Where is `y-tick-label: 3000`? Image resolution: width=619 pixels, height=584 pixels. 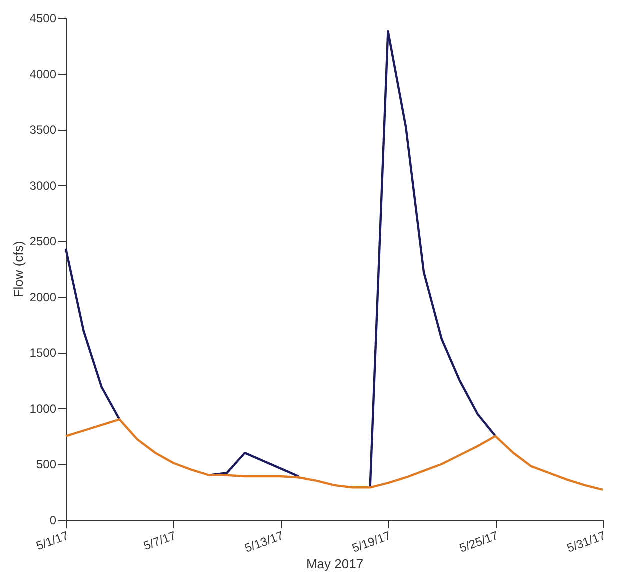
y-tick-label: 3000 is located at coordinates (43, 185).